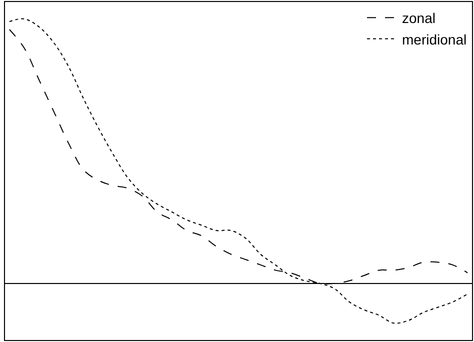  I want to click on legend-label: meridional, so click(434, 39).